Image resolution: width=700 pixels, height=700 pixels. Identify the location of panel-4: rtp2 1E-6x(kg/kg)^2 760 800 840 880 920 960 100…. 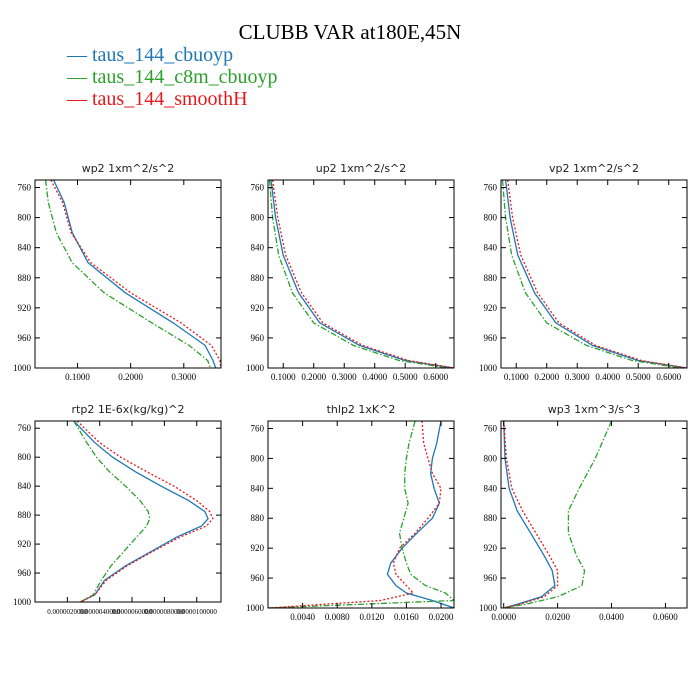
(117, 509).